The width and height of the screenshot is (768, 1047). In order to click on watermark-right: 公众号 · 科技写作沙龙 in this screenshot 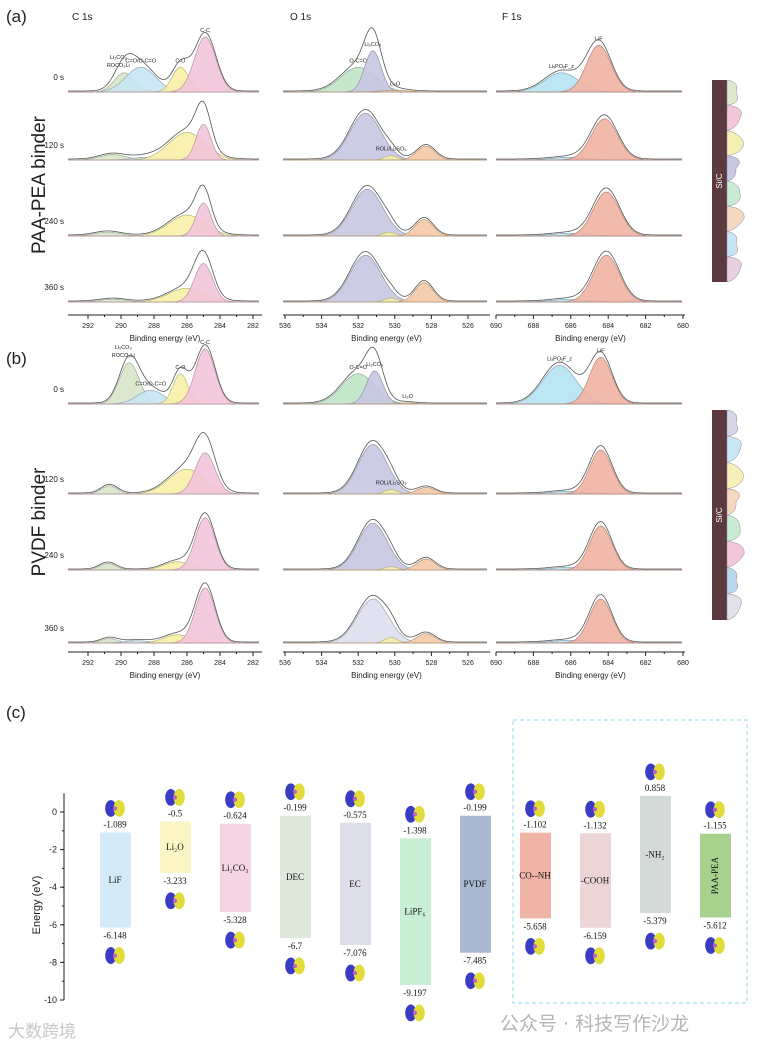, I will do `click(594, 1024)`.